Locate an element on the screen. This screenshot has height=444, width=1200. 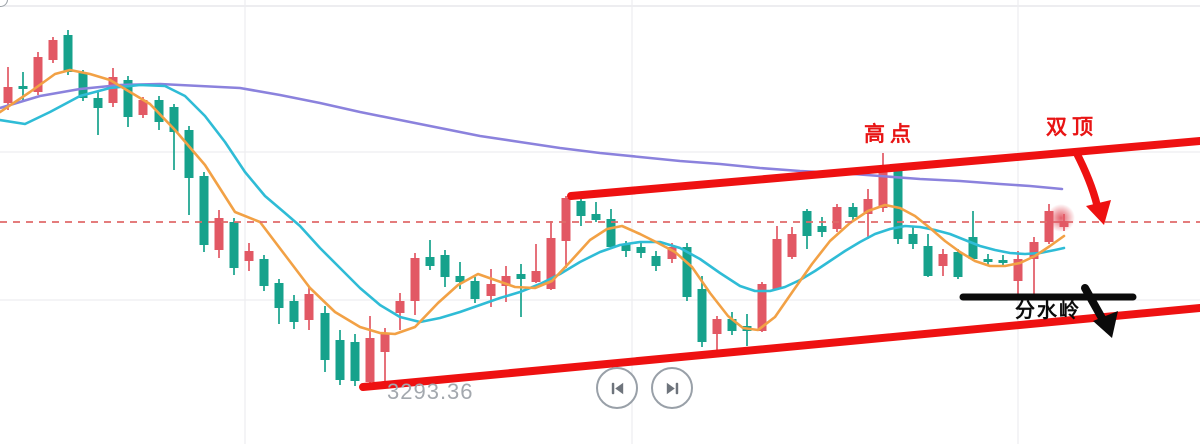
double-top-label: 双顶 is located at coordinates (1072, 127).